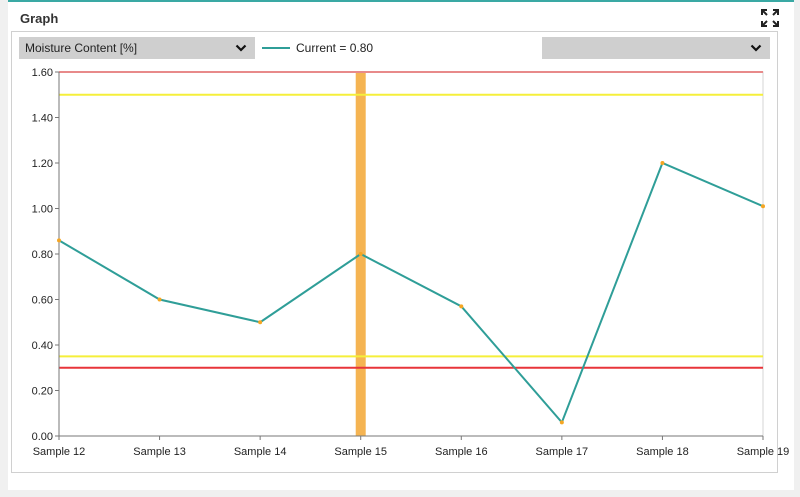 The height and width of the screenshot is (497, 800). Describe the element at coordinates (42, 73) in the screenshot. I see `y-tick-label: 1.60` at that location.